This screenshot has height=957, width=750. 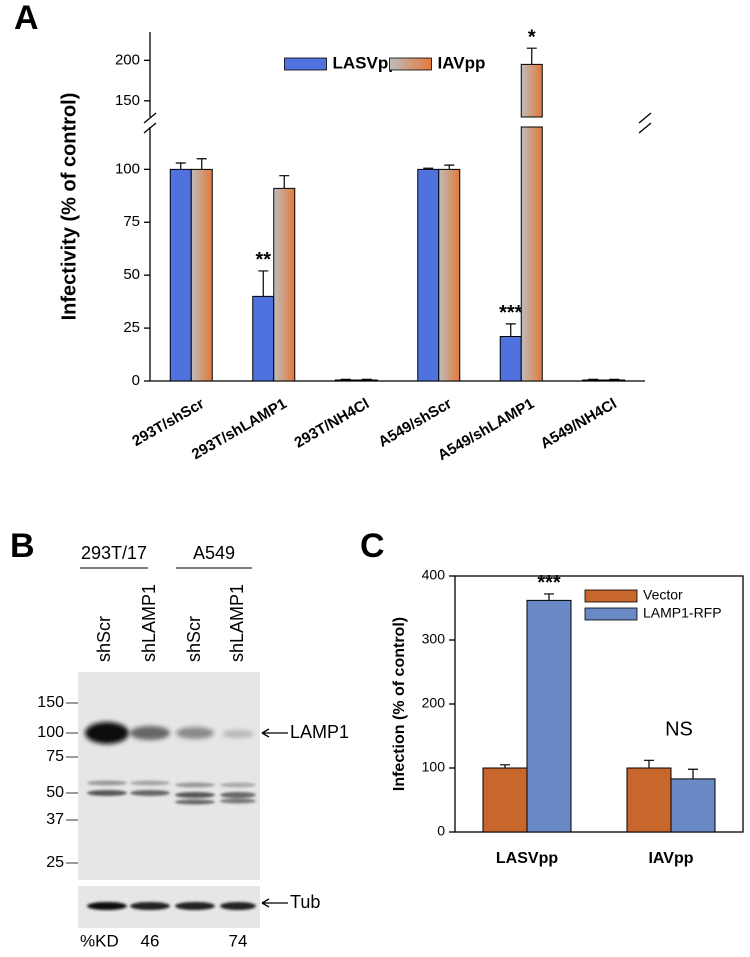 What do you see at coordinates (22, 546) in the screenshot?
I see `panel-label: B` at bounding box center [22, 546].